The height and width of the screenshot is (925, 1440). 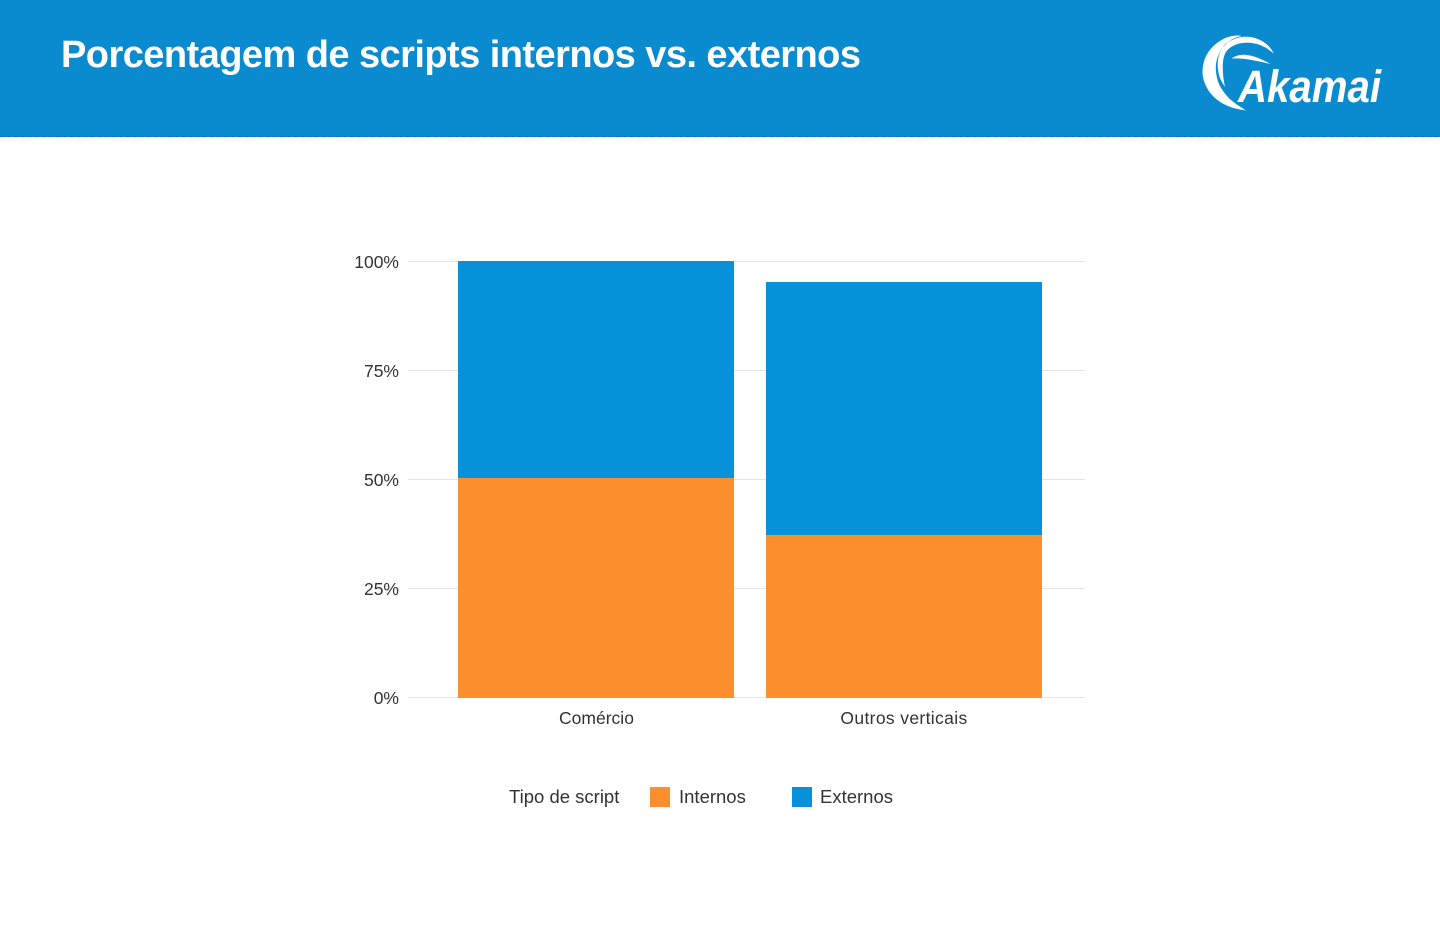 What do you see at coordinates (1309, 86) in the screenshot?
I see `svg-text: Akamai` at bounding box center [1309, 86].